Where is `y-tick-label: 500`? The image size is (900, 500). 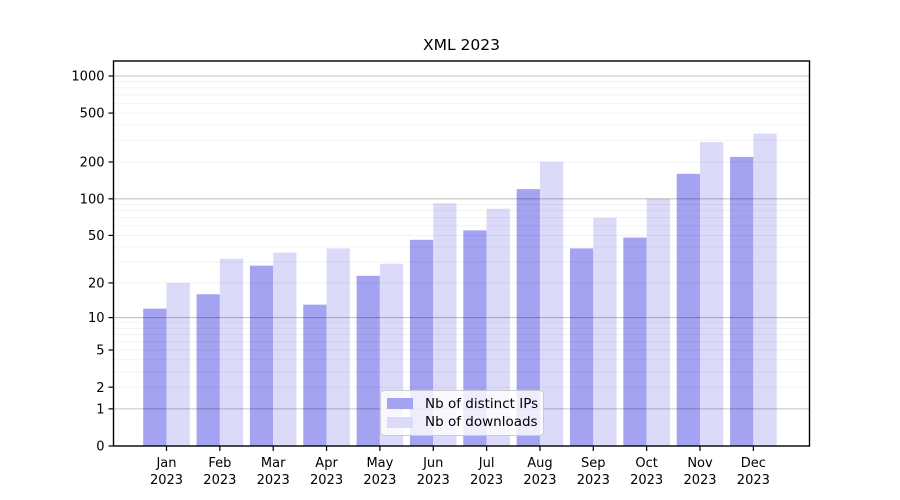 y-tick-label: 500 is located at coordinates (92, 114).